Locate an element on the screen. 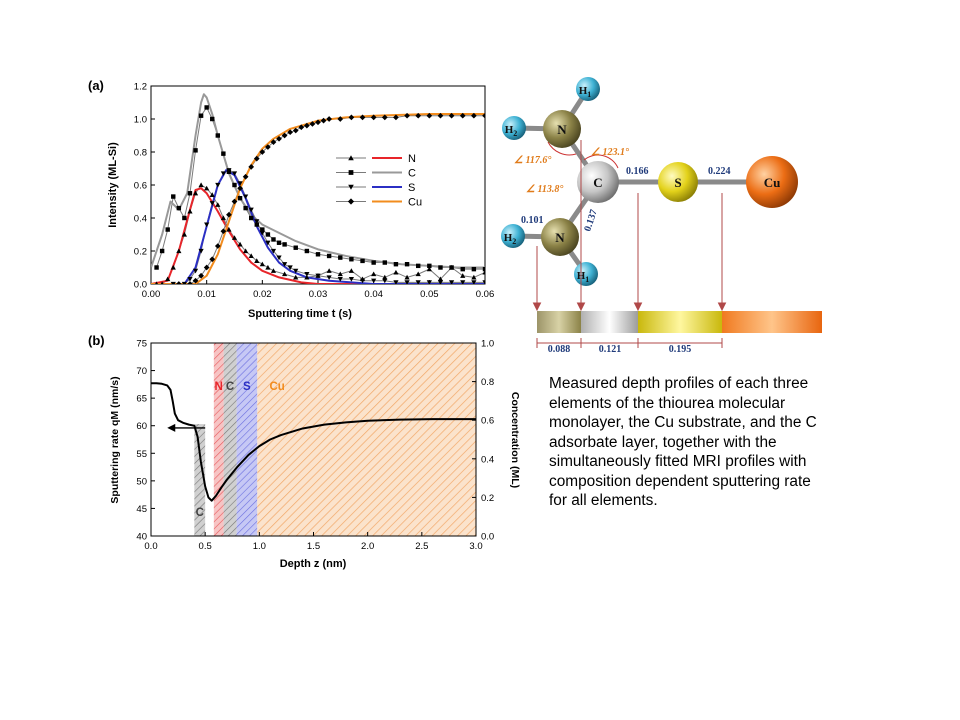 The width and height of the screenshot is (960, 720). panel-a-frame is located at coordinates (318, 185).